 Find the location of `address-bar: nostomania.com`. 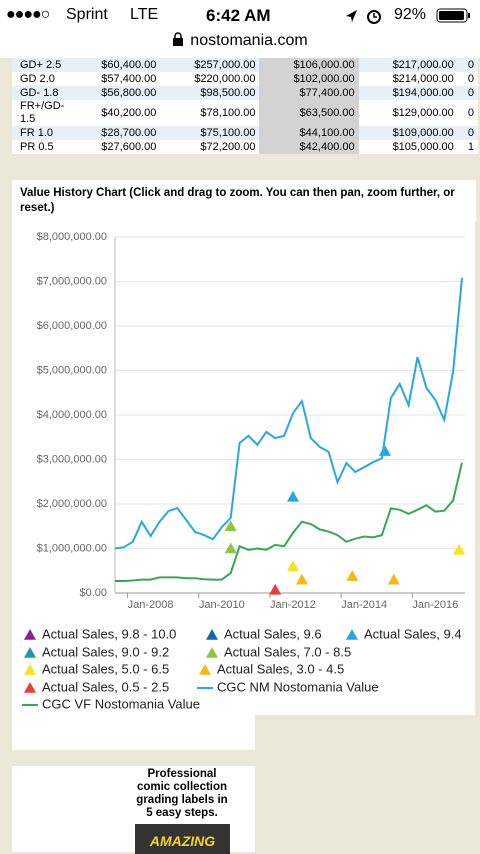

address-bar: nostomania.com is located at coordinates (240, 41).